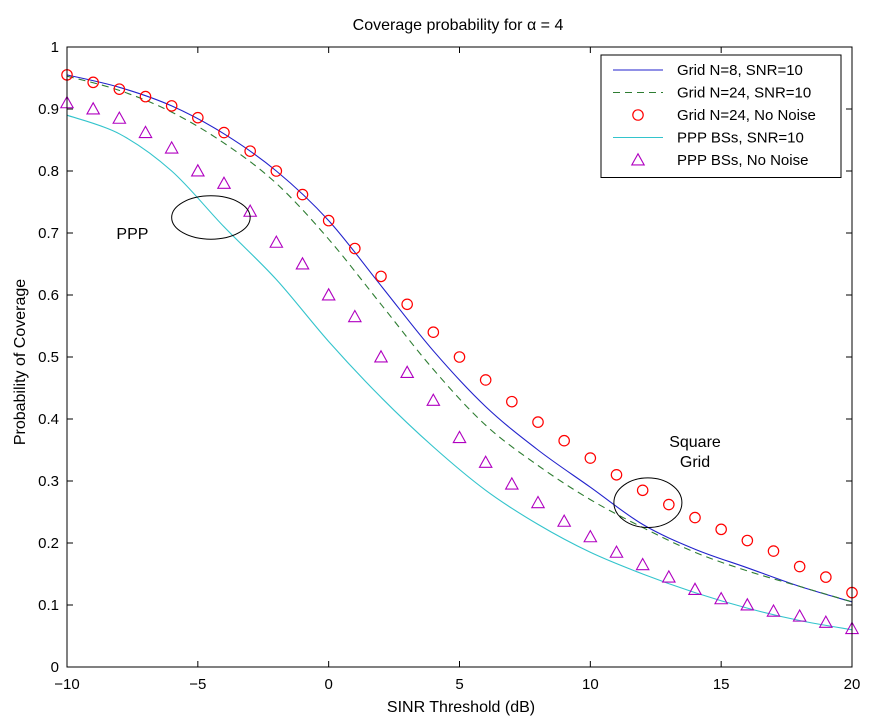  Describe the element at coordinates (852, 684) in the screenshot. I see `x-tick-label: 20` at that location.